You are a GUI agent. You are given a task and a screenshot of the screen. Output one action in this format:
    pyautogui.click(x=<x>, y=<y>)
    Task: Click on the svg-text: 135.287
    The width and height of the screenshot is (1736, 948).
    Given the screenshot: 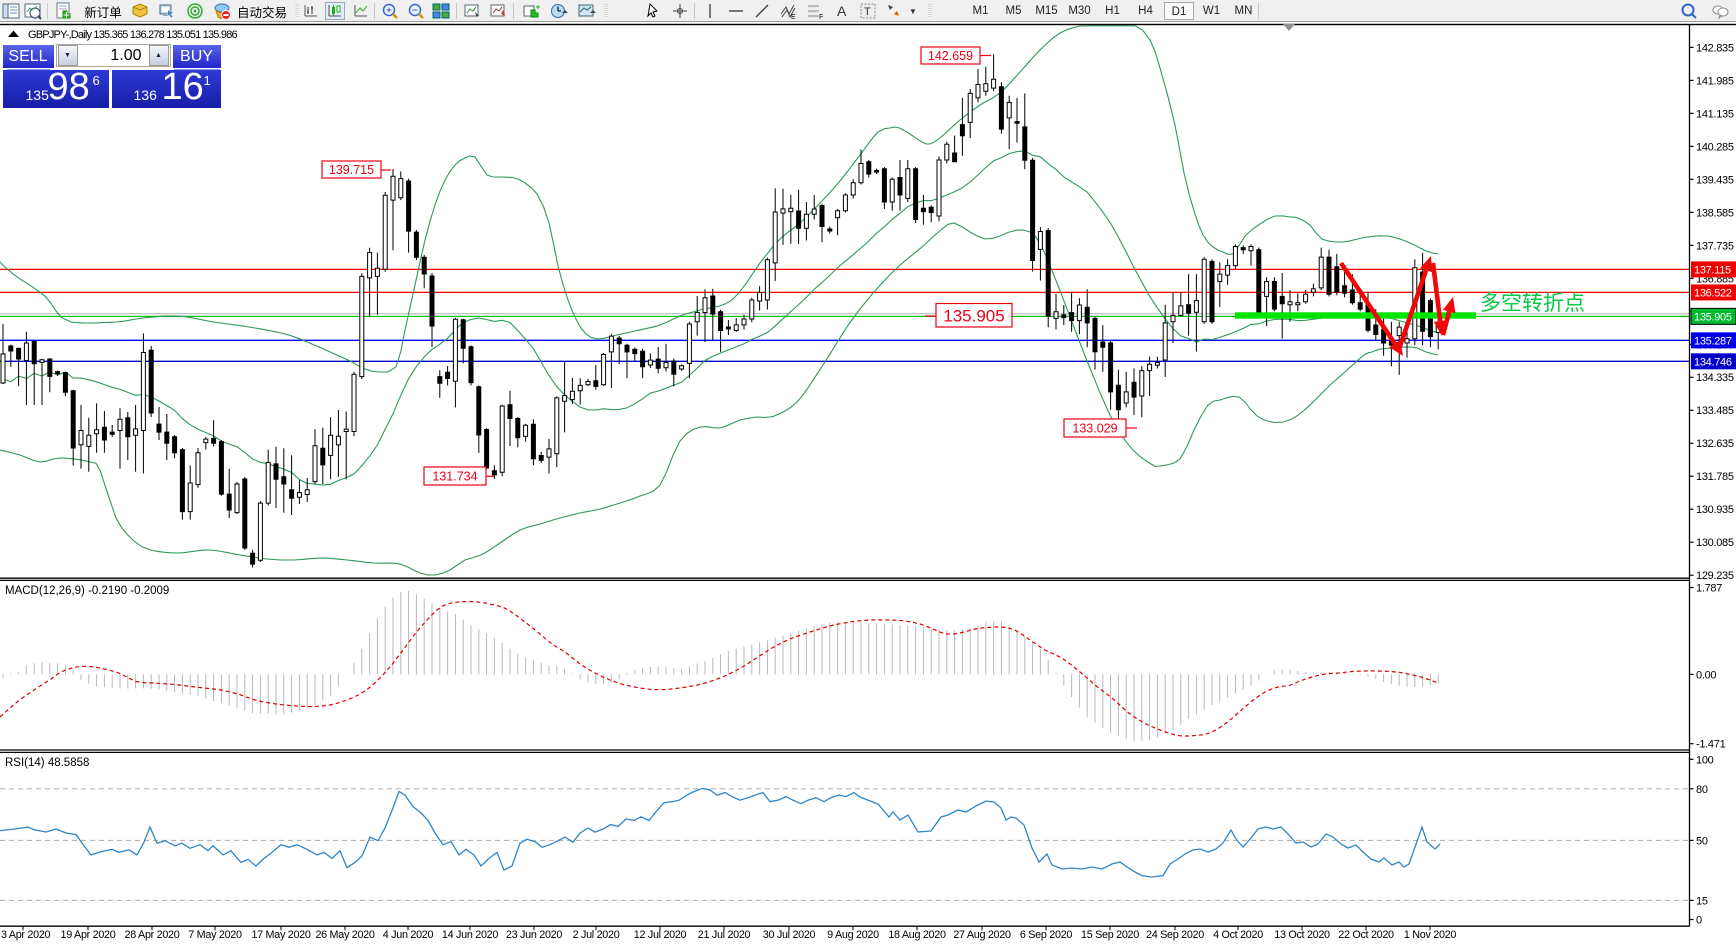 What is the action you would take?
    pyautogui.click(x=1713, y=341)
    